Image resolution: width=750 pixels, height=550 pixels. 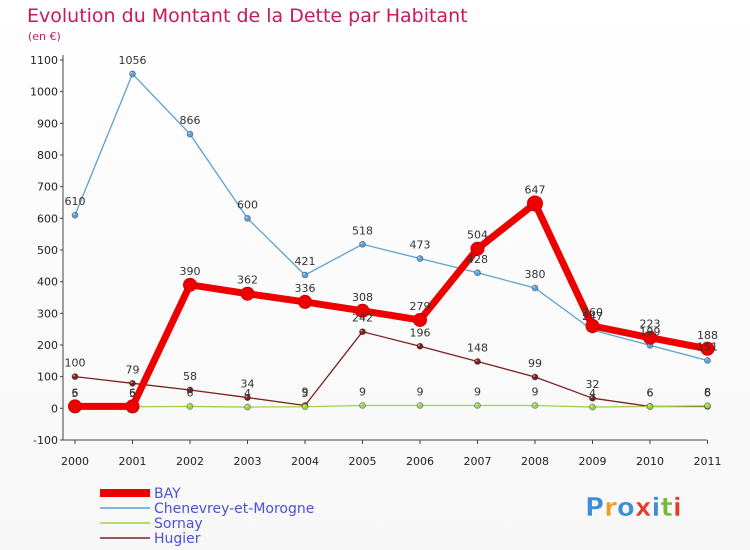 I want to click on data-label-chenevrey-et-morogne: 428, so click(x=477, y=259).